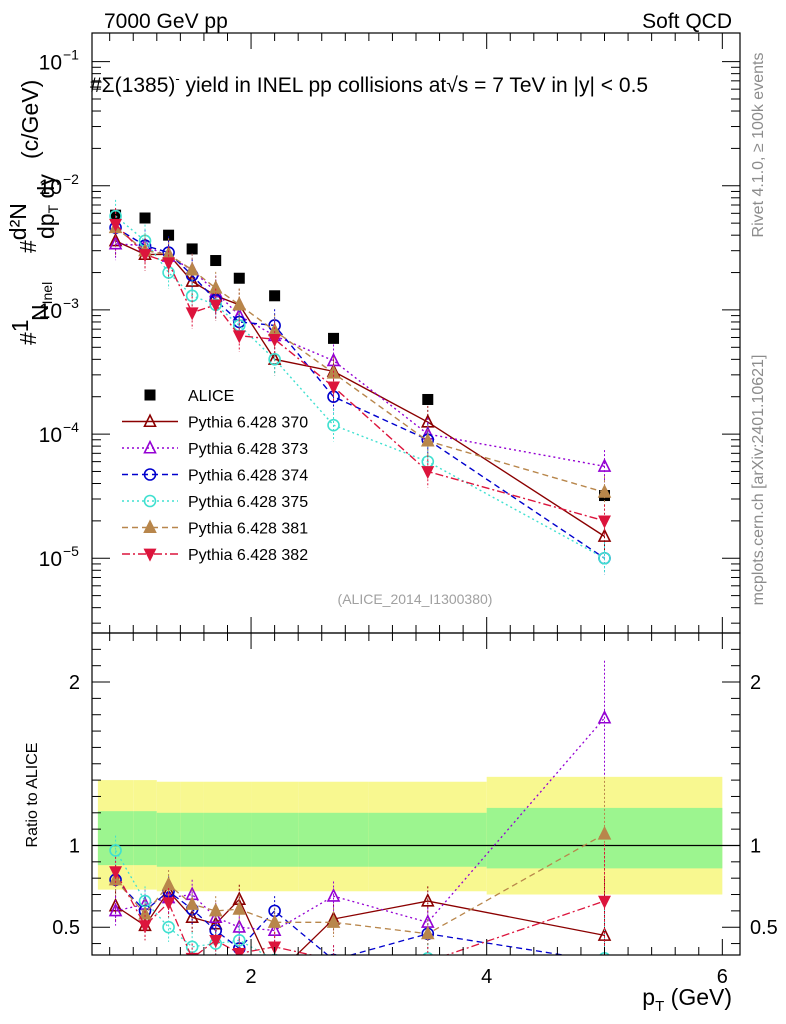  Describe the element at coordinates (166, 21) in the screenshot. I see `header-energy: 7000 GeV pp` at that location.